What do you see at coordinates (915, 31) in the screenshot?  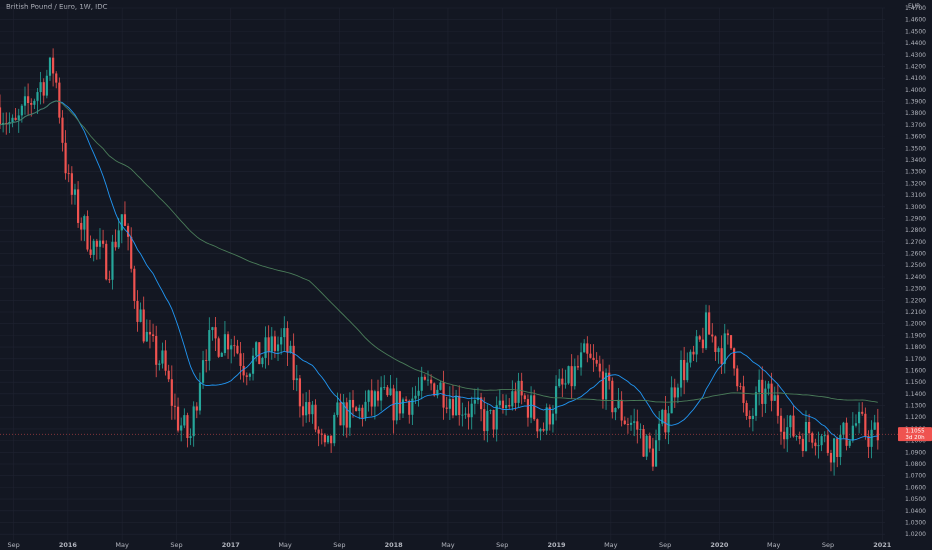 I see `price-tick-label: 1.4500` at bounding box center [915, 31].